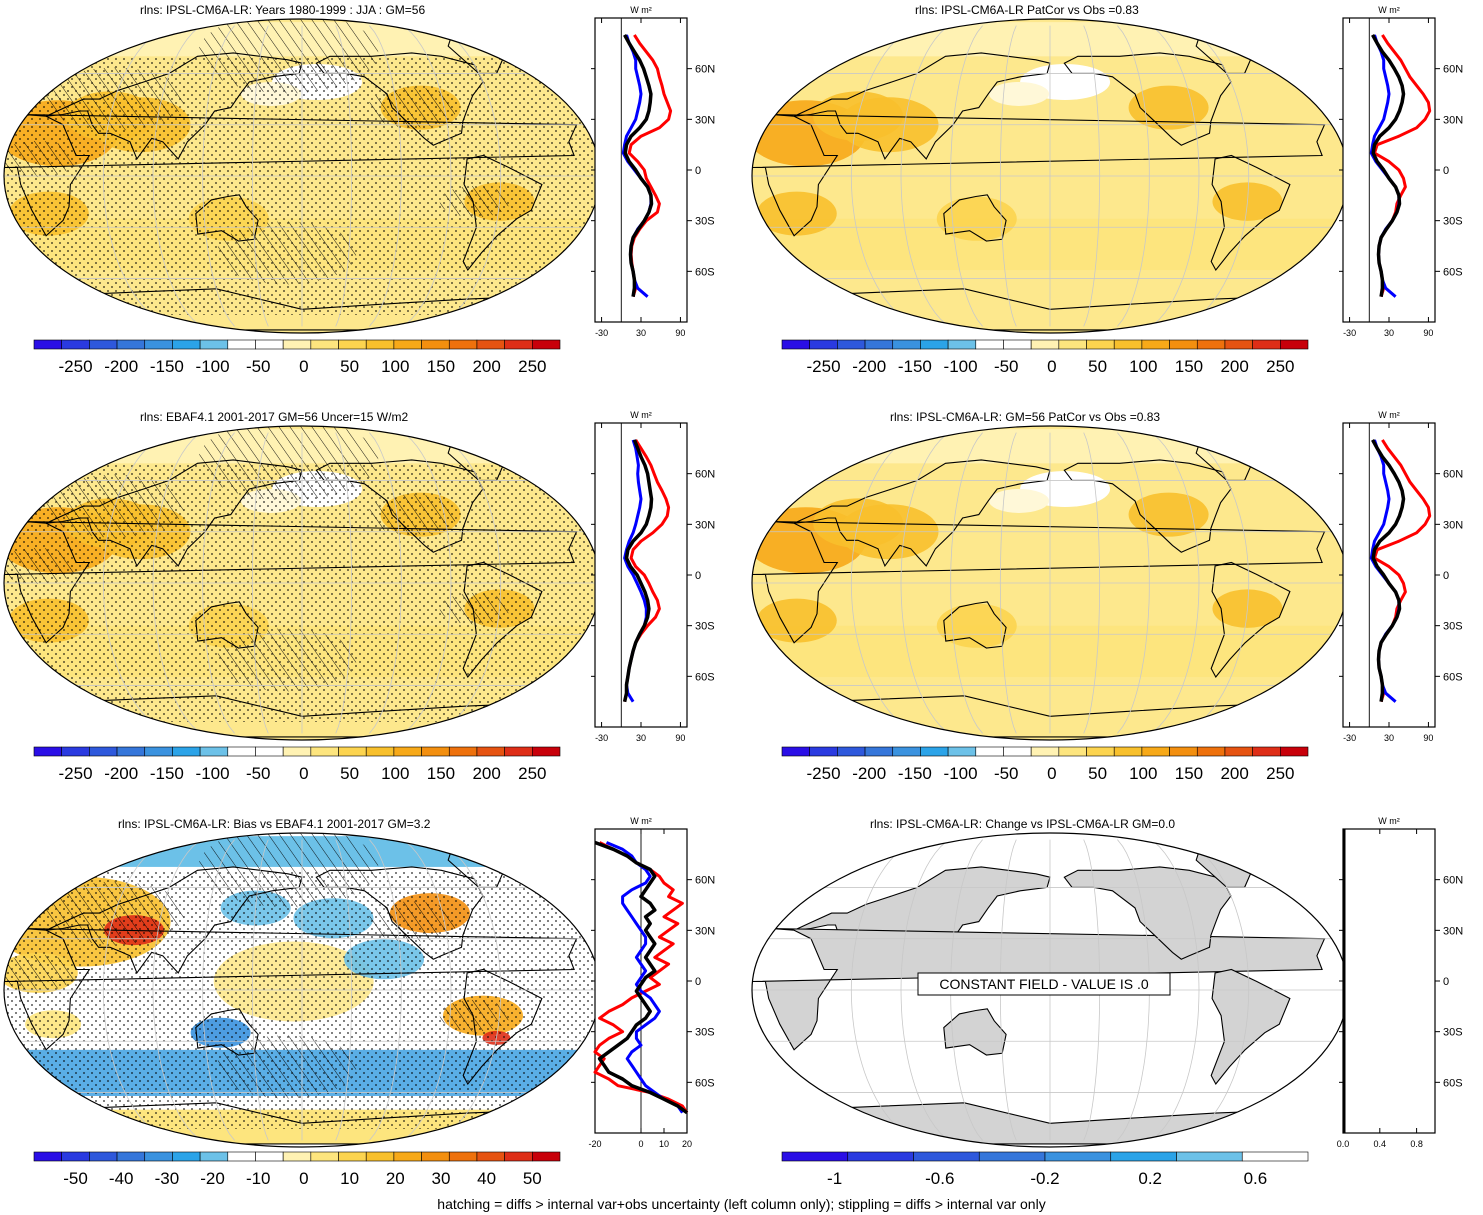 This screenshot has height=1215, width=1483. I want to click on colorbar-tick-label: 0.6, so click(1256, 1178).